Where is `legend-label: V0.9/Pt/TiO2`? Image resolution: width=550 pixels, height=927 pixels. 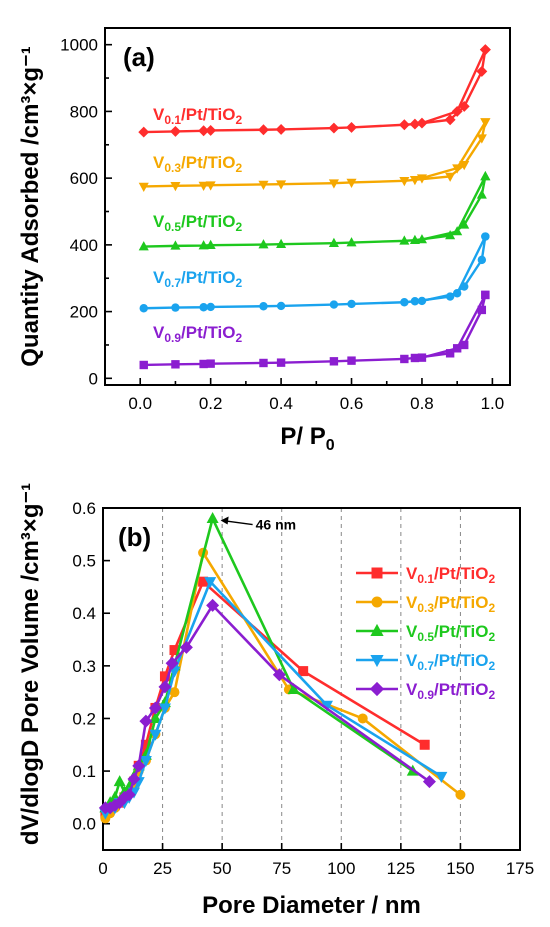 legend-label: V0.9/Pt/TiO2 is located at coordinates (451, 691).